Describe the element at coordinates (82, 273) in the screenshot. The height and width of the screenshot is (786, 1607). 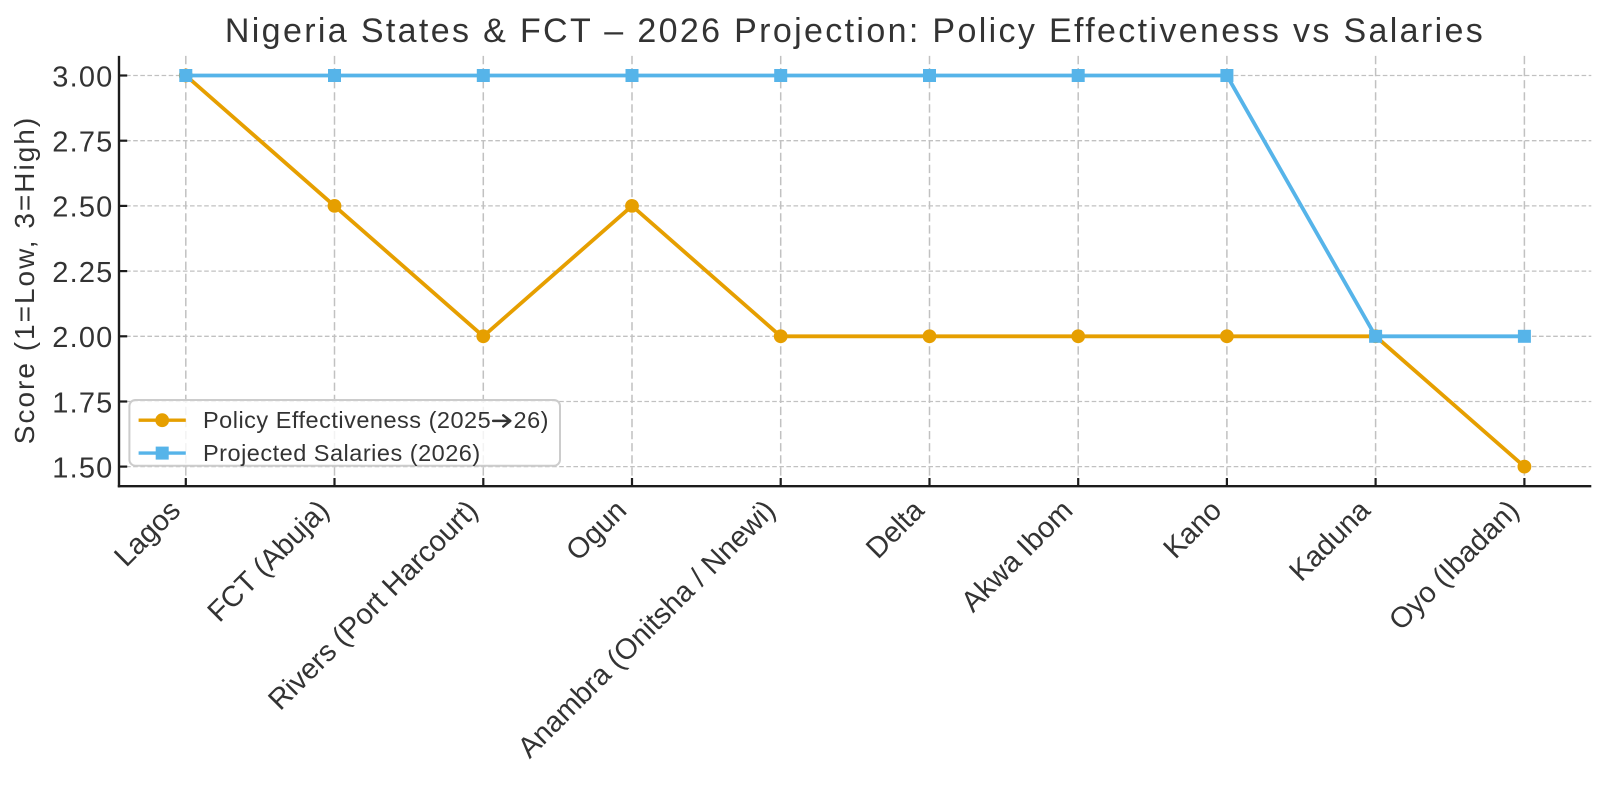
I see `svg-text: 2.25` at that location.